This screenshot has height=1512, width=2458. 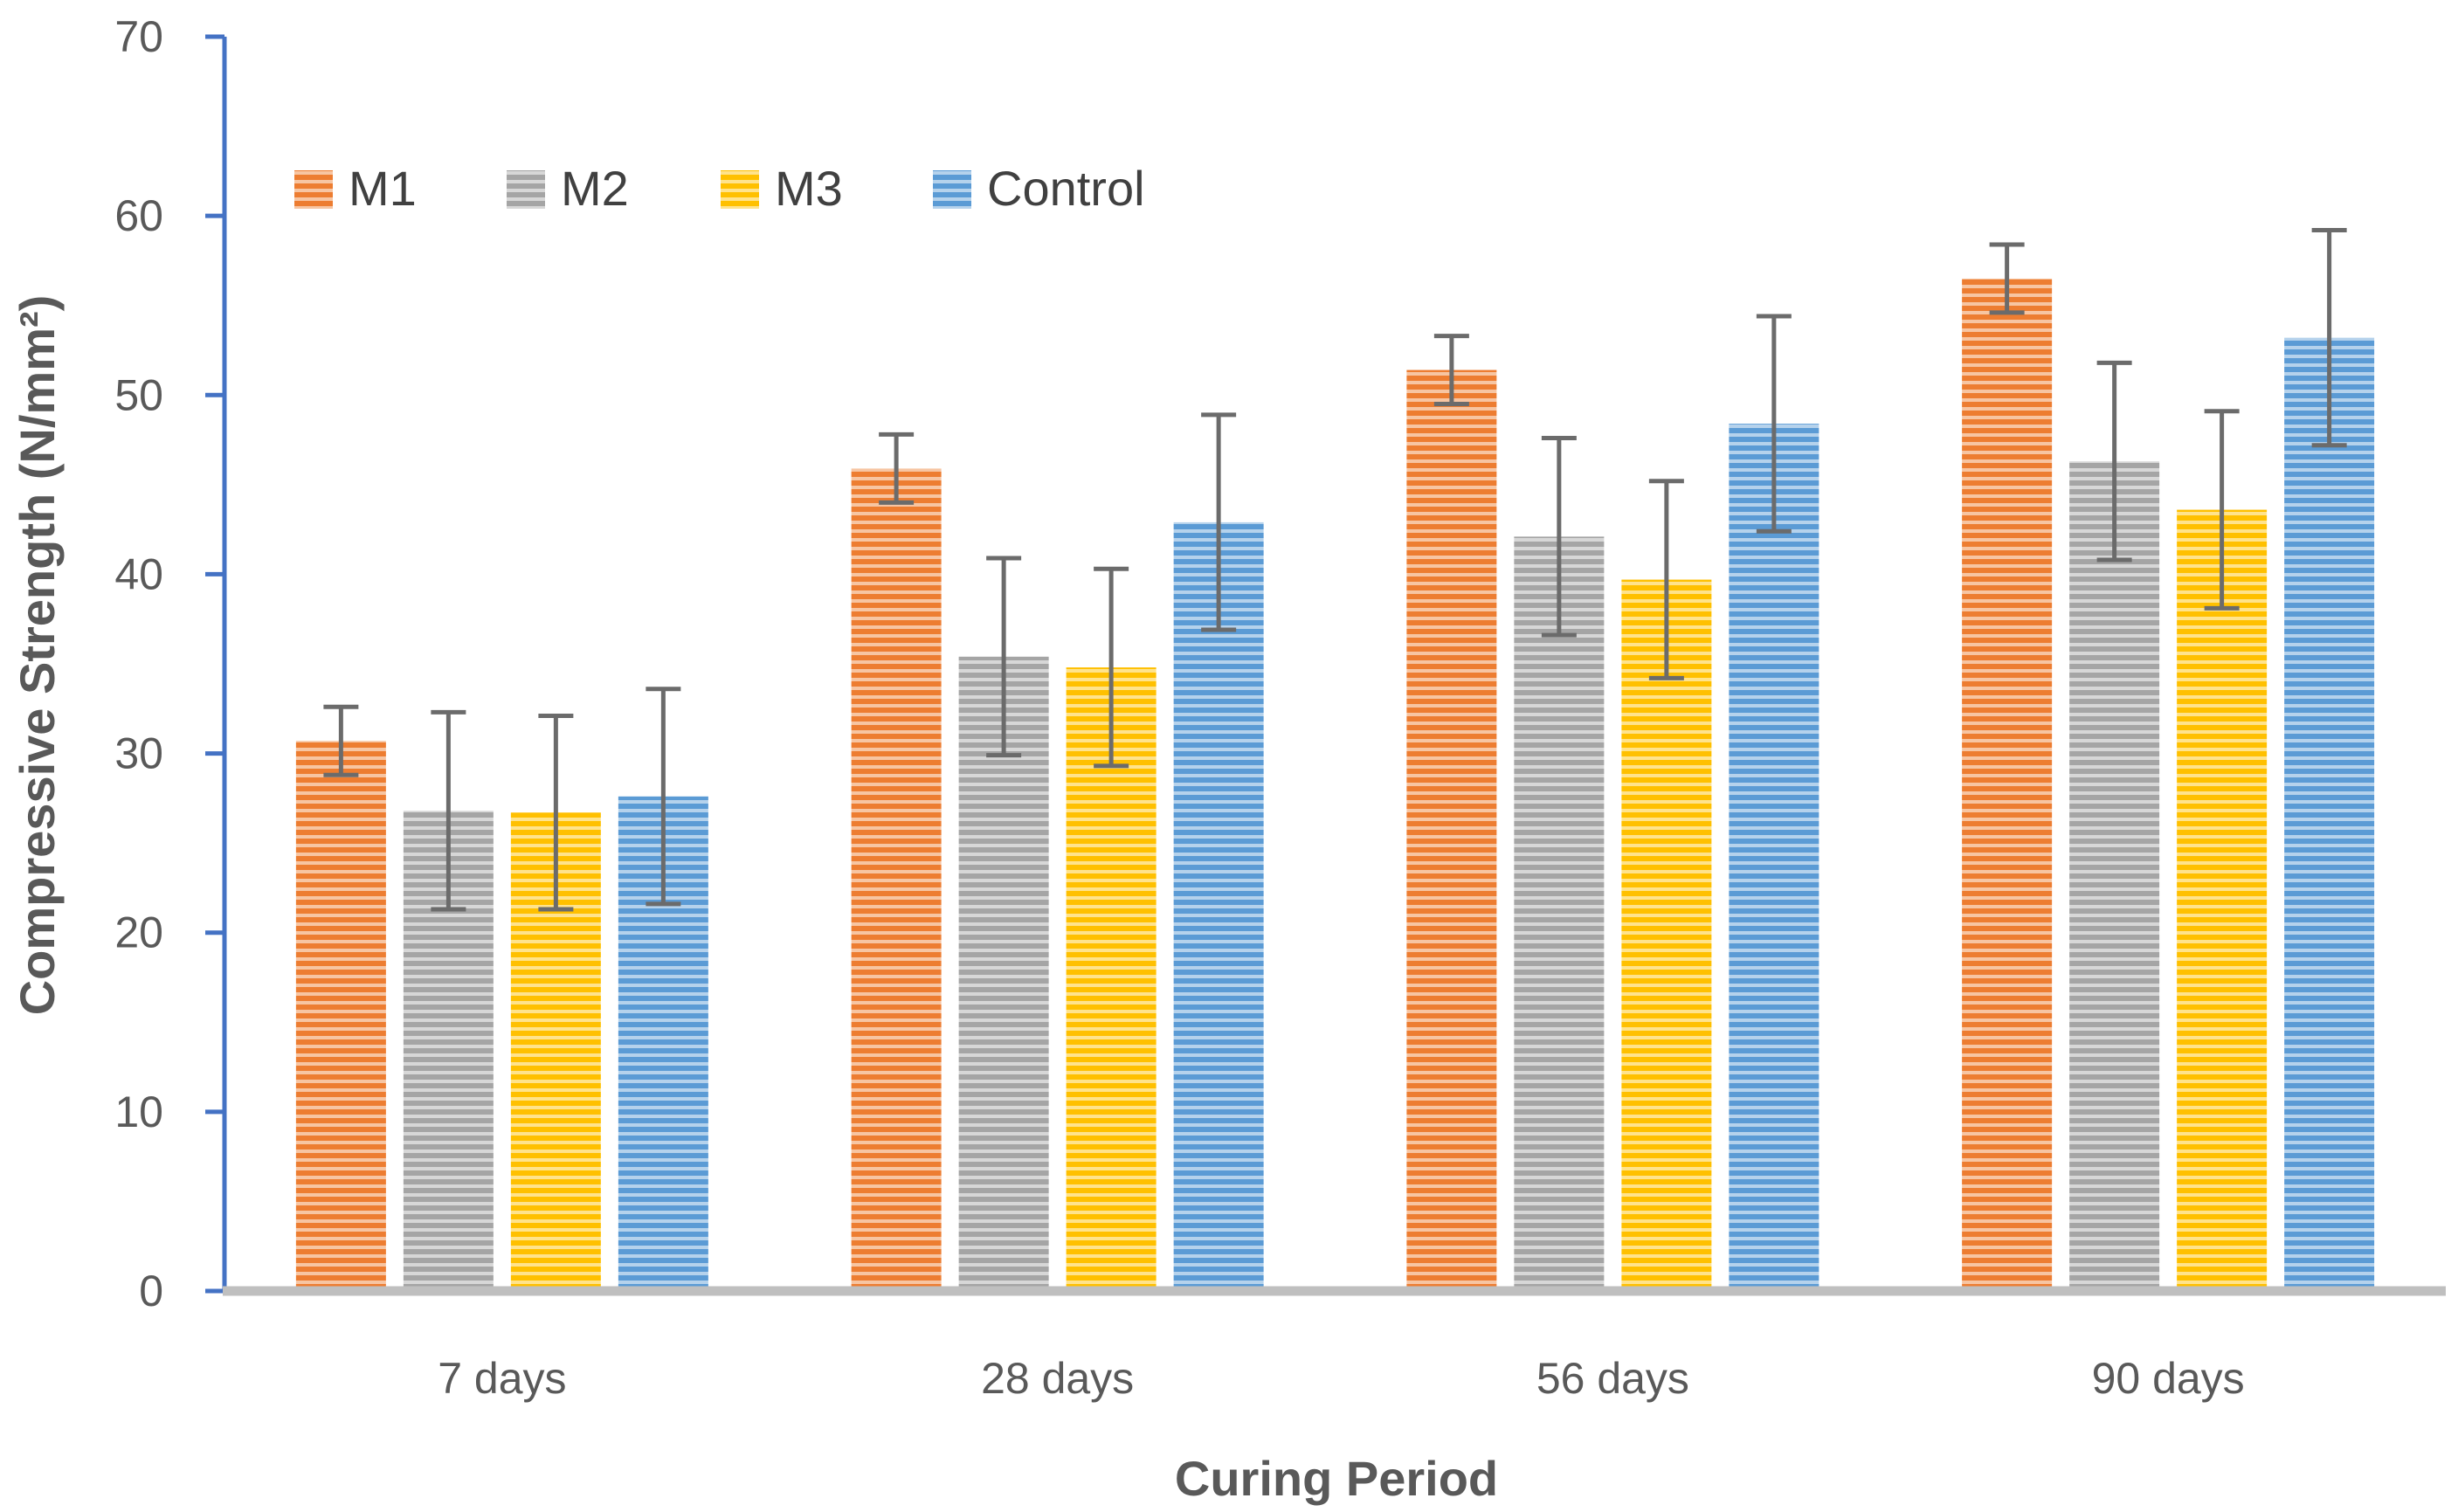 I want to click on y-tick-label: 60, so click(x=138, y=215).